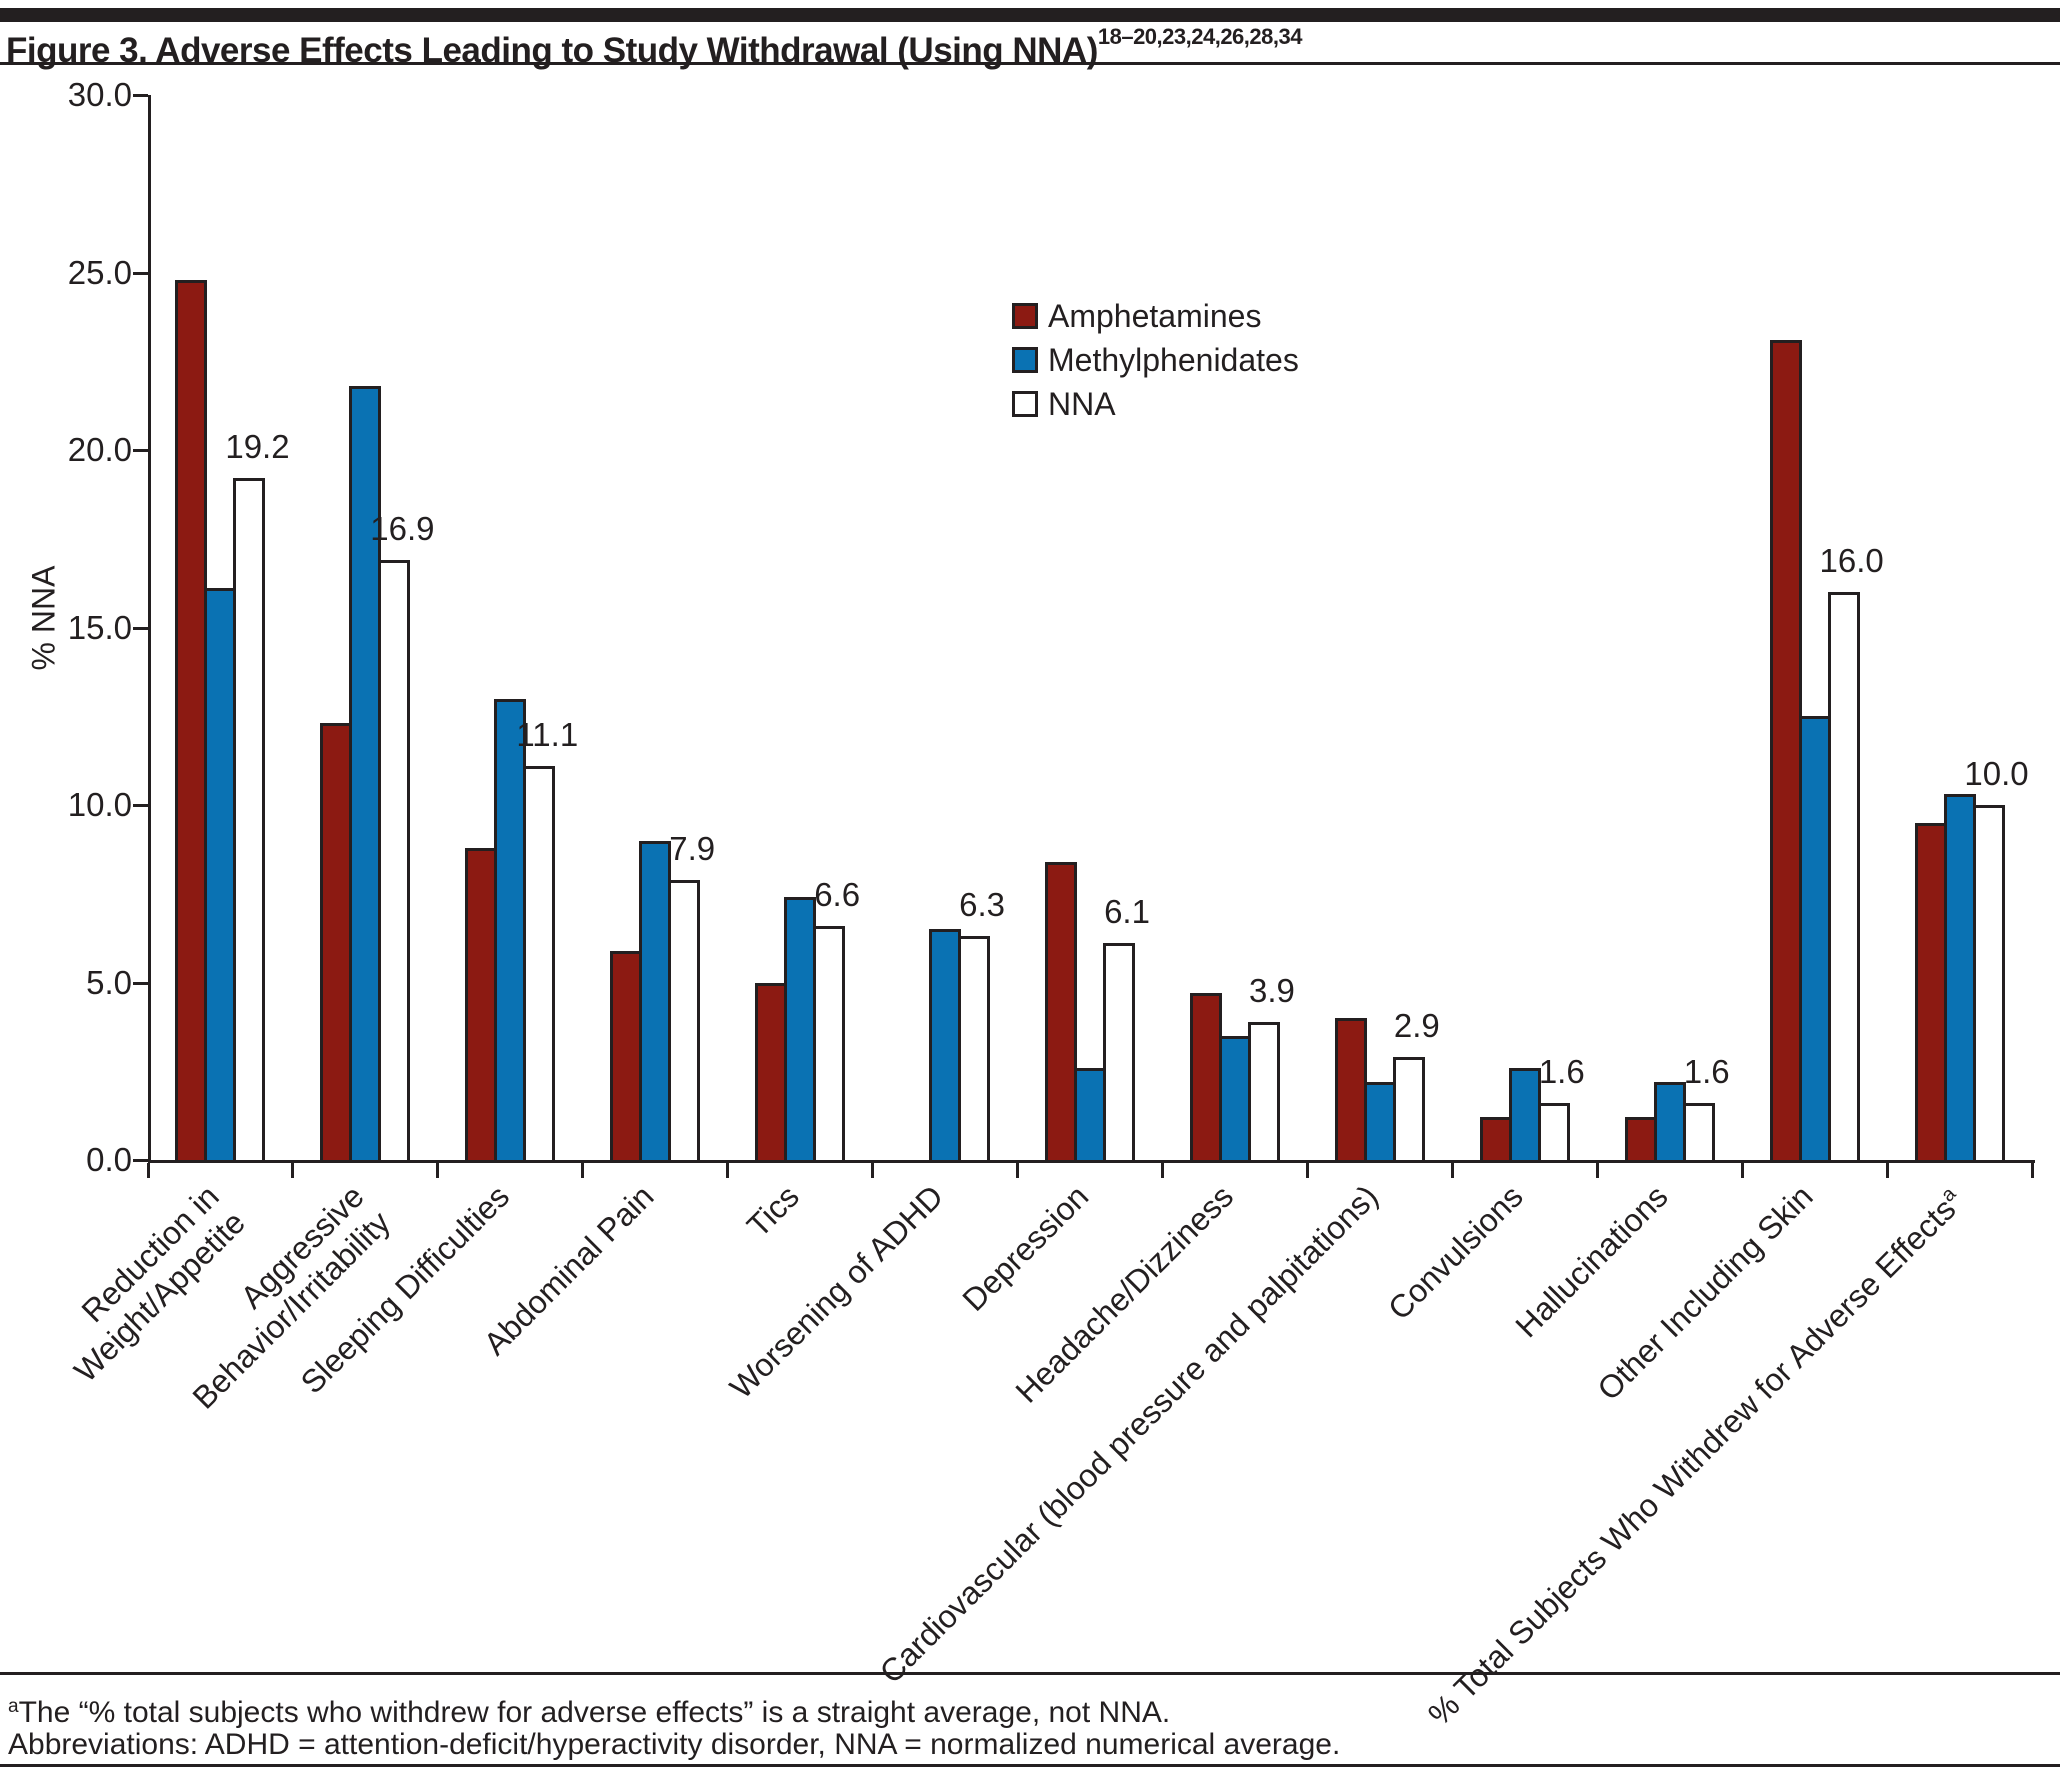 This screenshot has height=1774, width=2060. I want to click on top-thick-rule, so click(1030, 15).